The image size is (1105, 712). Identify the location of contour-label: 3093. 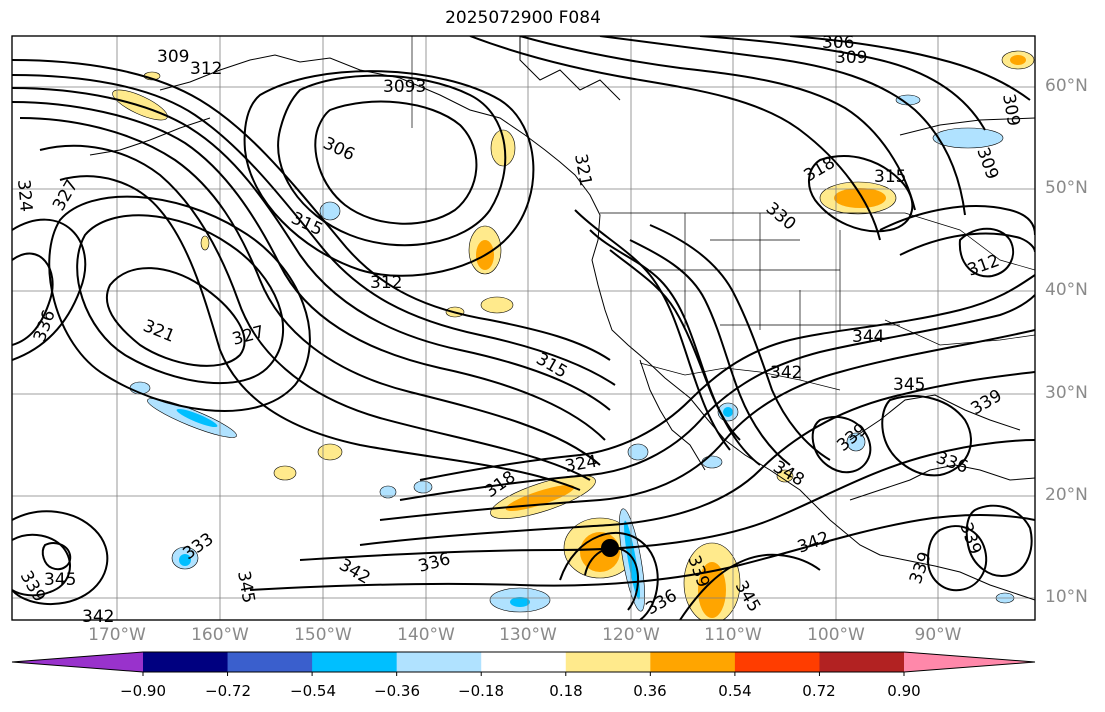
(404, 87).